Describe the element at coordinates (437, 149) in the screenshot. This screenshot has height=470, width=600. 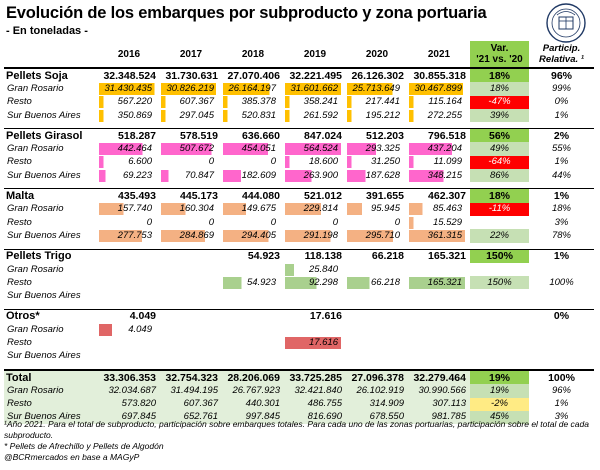
I see `value-bar: 437.204` at that location.